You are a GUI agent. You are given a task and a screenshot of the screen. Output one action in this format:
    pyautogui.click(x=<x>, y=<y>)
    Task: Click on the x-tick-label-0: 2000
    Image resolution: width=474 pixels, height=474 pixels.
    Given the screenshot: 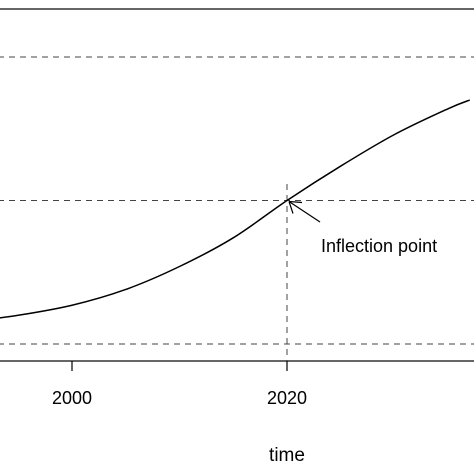 What is the action you would take?
    pyautogui.click(x=72, y=398)
    